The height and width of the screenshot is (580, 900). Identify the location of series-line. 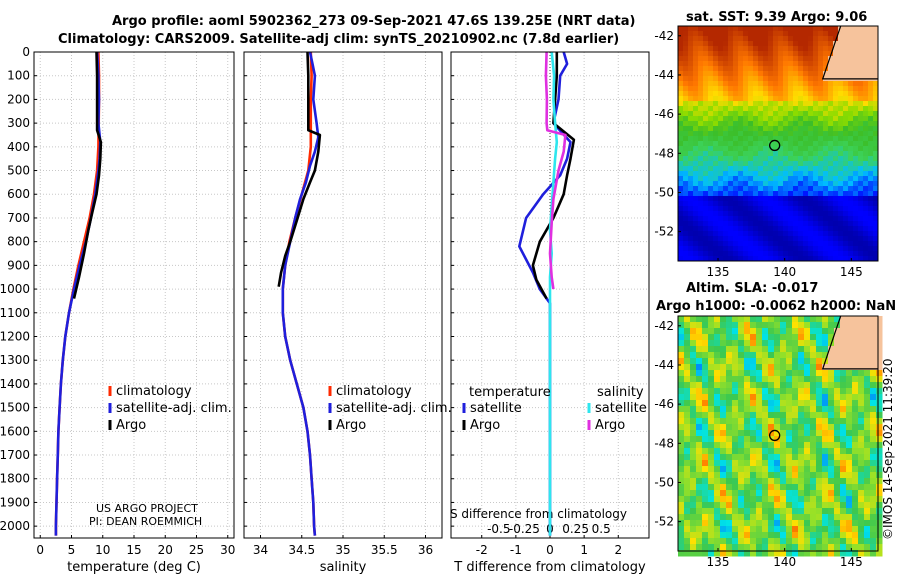
(77, 294).